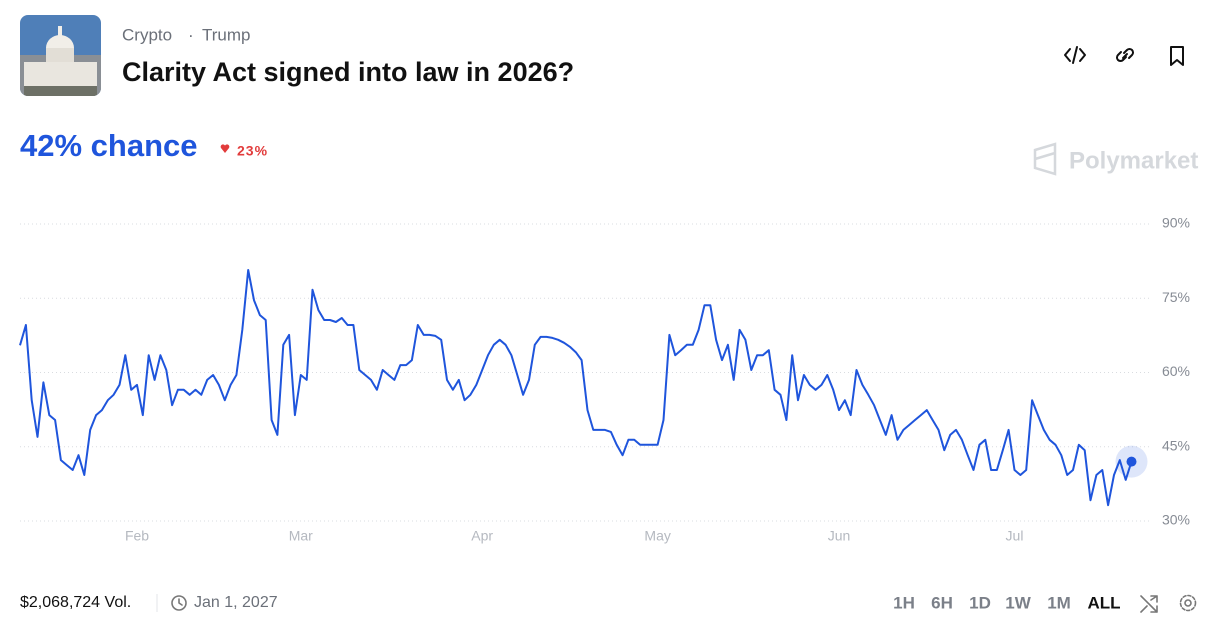 This screenshot has height=625, width=1213. I want to click on settings-button, so click(1188, 603).